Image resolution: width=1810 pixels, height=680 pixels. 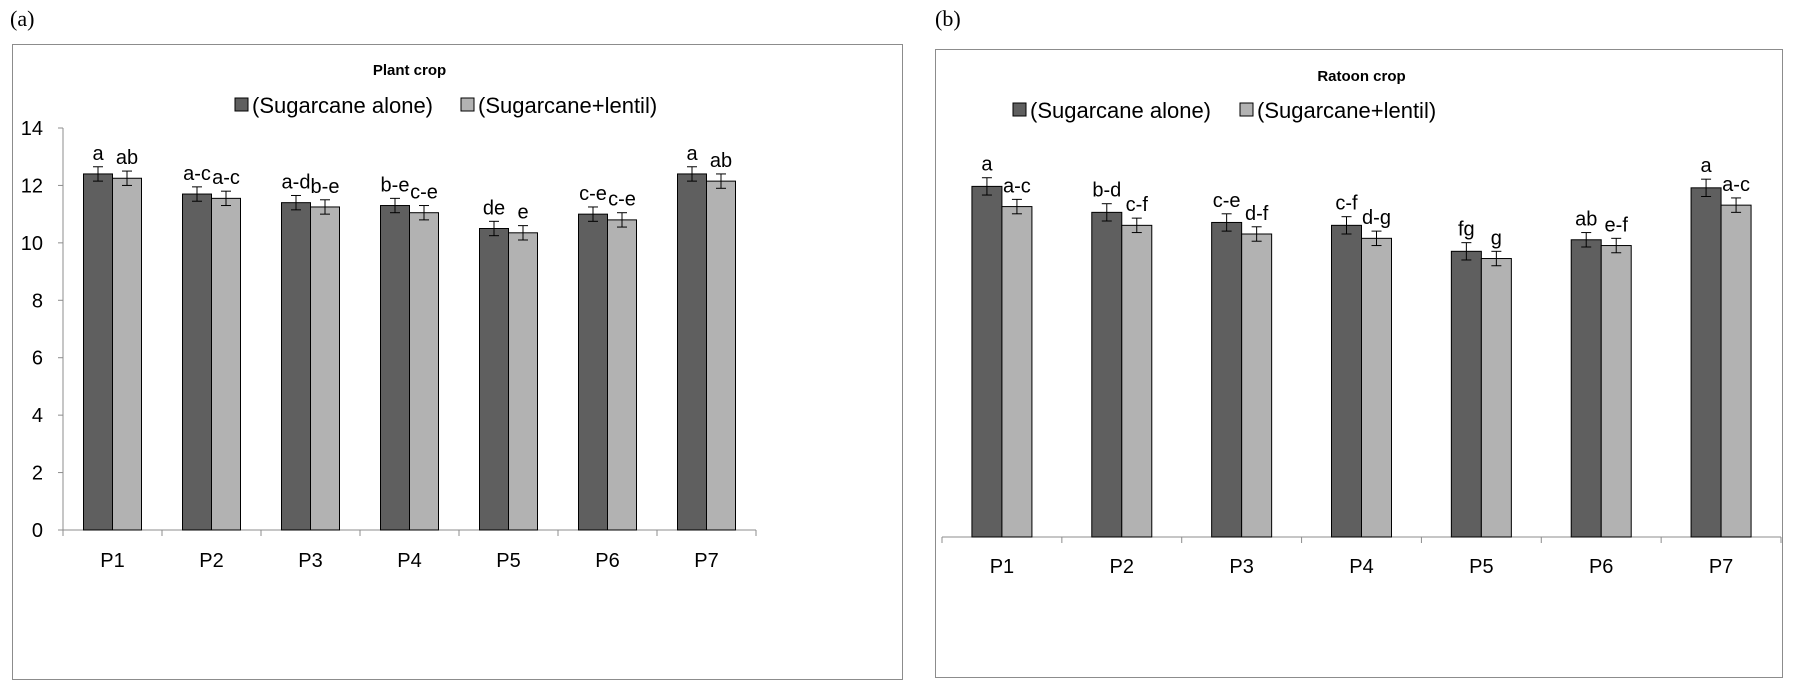 What do you see at coordinates (522, 213) in the screenshot?
I see `significance-letter: e` at bounding box center [522, 213].